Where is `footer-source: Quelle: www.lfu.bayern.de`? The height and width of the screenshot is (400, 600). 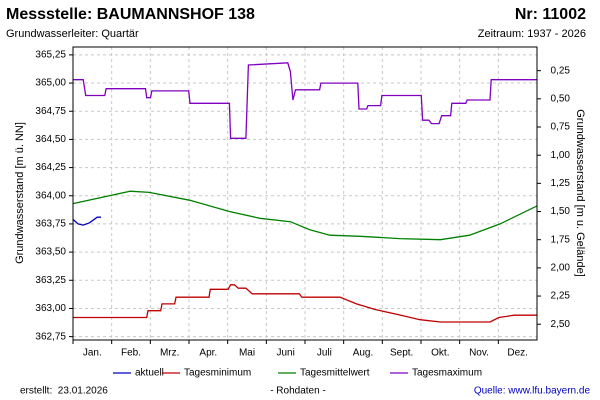
footer-source: Quelle: www.lfu.bayern.de is located at coordinates (532, 391).